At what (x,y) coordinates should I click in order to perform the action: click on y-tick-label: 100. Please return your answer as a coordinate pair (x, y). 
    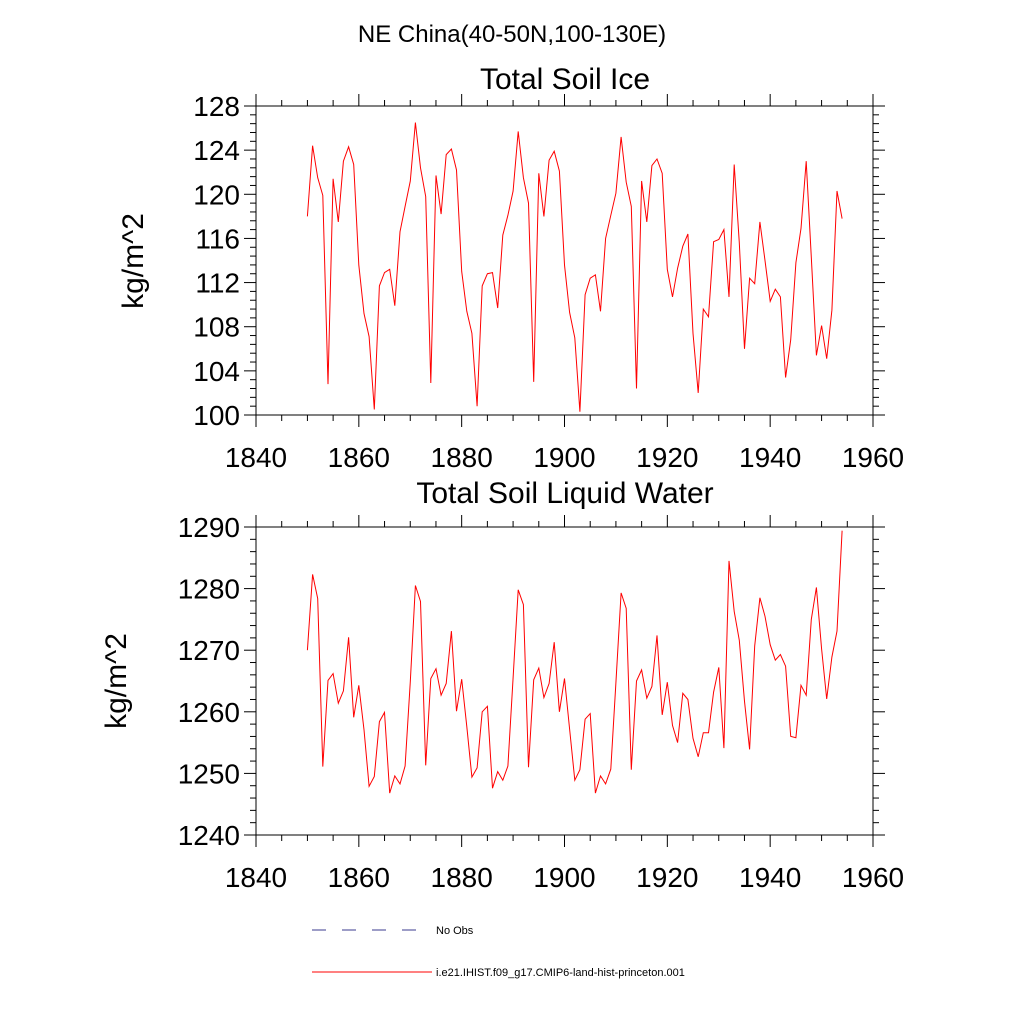
    Looking at the image, I should click on (216, 415).